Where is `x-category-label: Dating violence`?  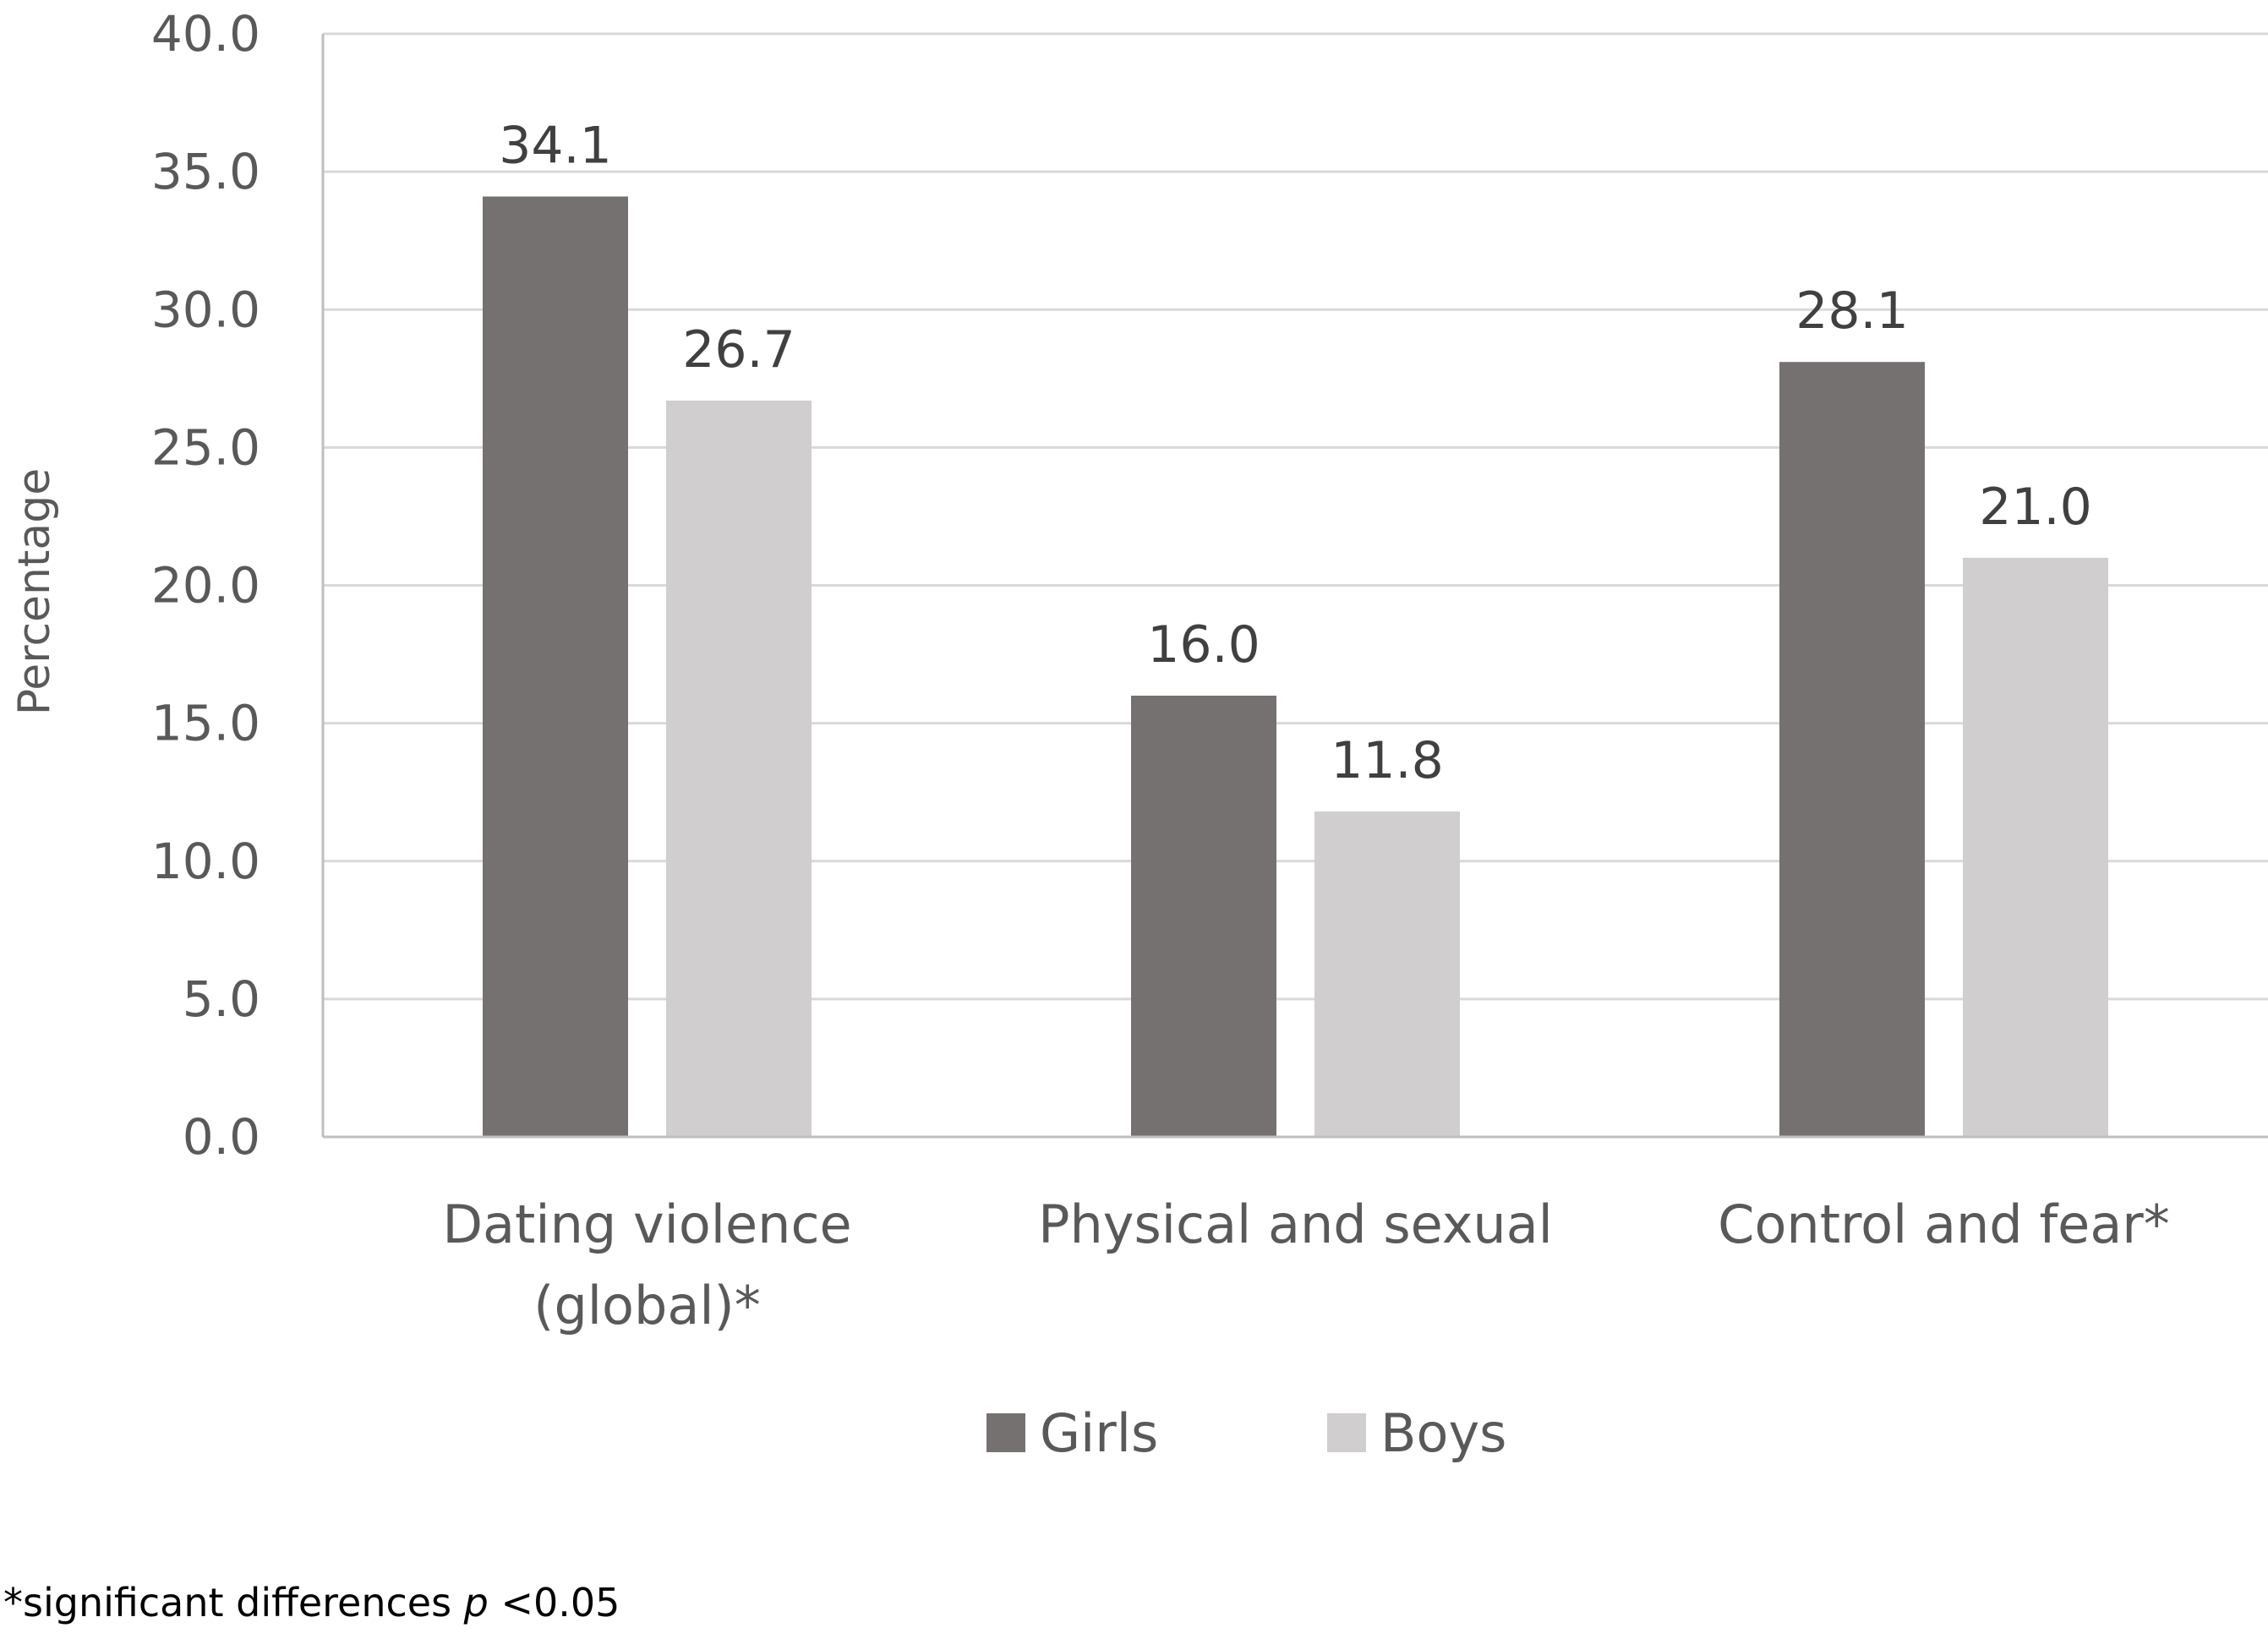
x-category-label: Dating violence is located at coordinates (646, 1225).